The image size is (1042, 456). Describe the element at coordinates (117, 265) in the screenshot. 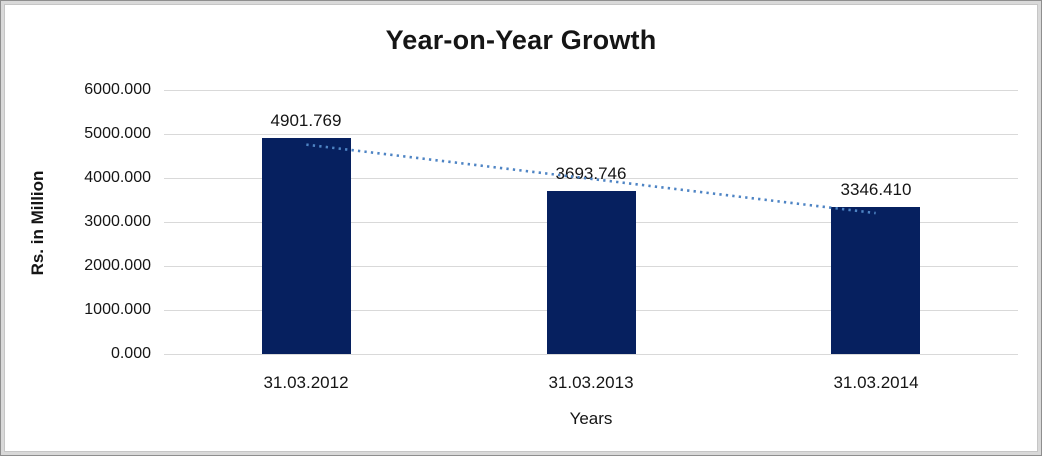

I see `y-axis-tick-label: 2000.000` at that location.